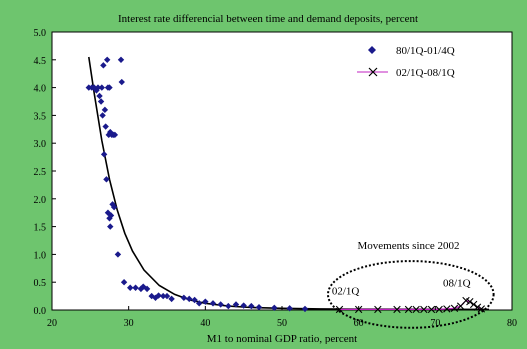 This screenshot has height=349, width=527. I want to click on y-tick-label: 4.0, so click(40, 89).